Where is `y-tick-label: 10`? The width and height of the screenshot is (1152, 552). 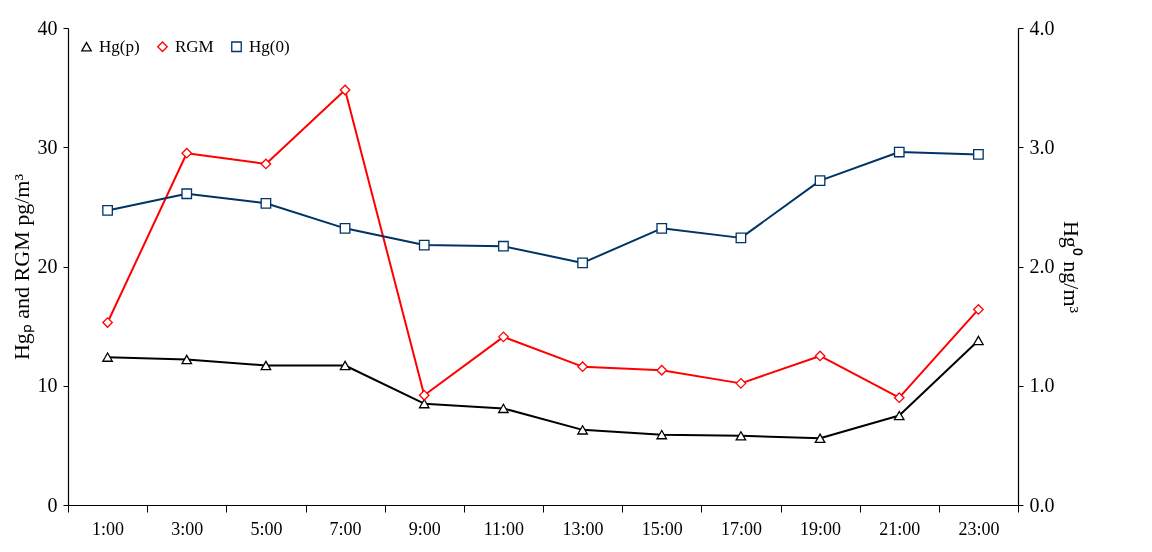
y-tick-label: 10 is located at coordinates (47, 385).